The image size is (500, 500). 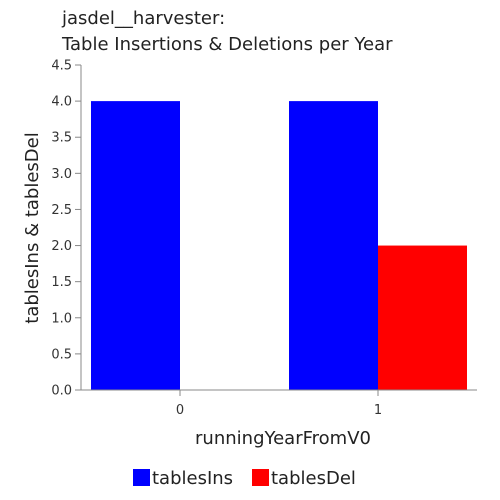 I want to click on x-tick-label: 1, so click(x=378, y=410).